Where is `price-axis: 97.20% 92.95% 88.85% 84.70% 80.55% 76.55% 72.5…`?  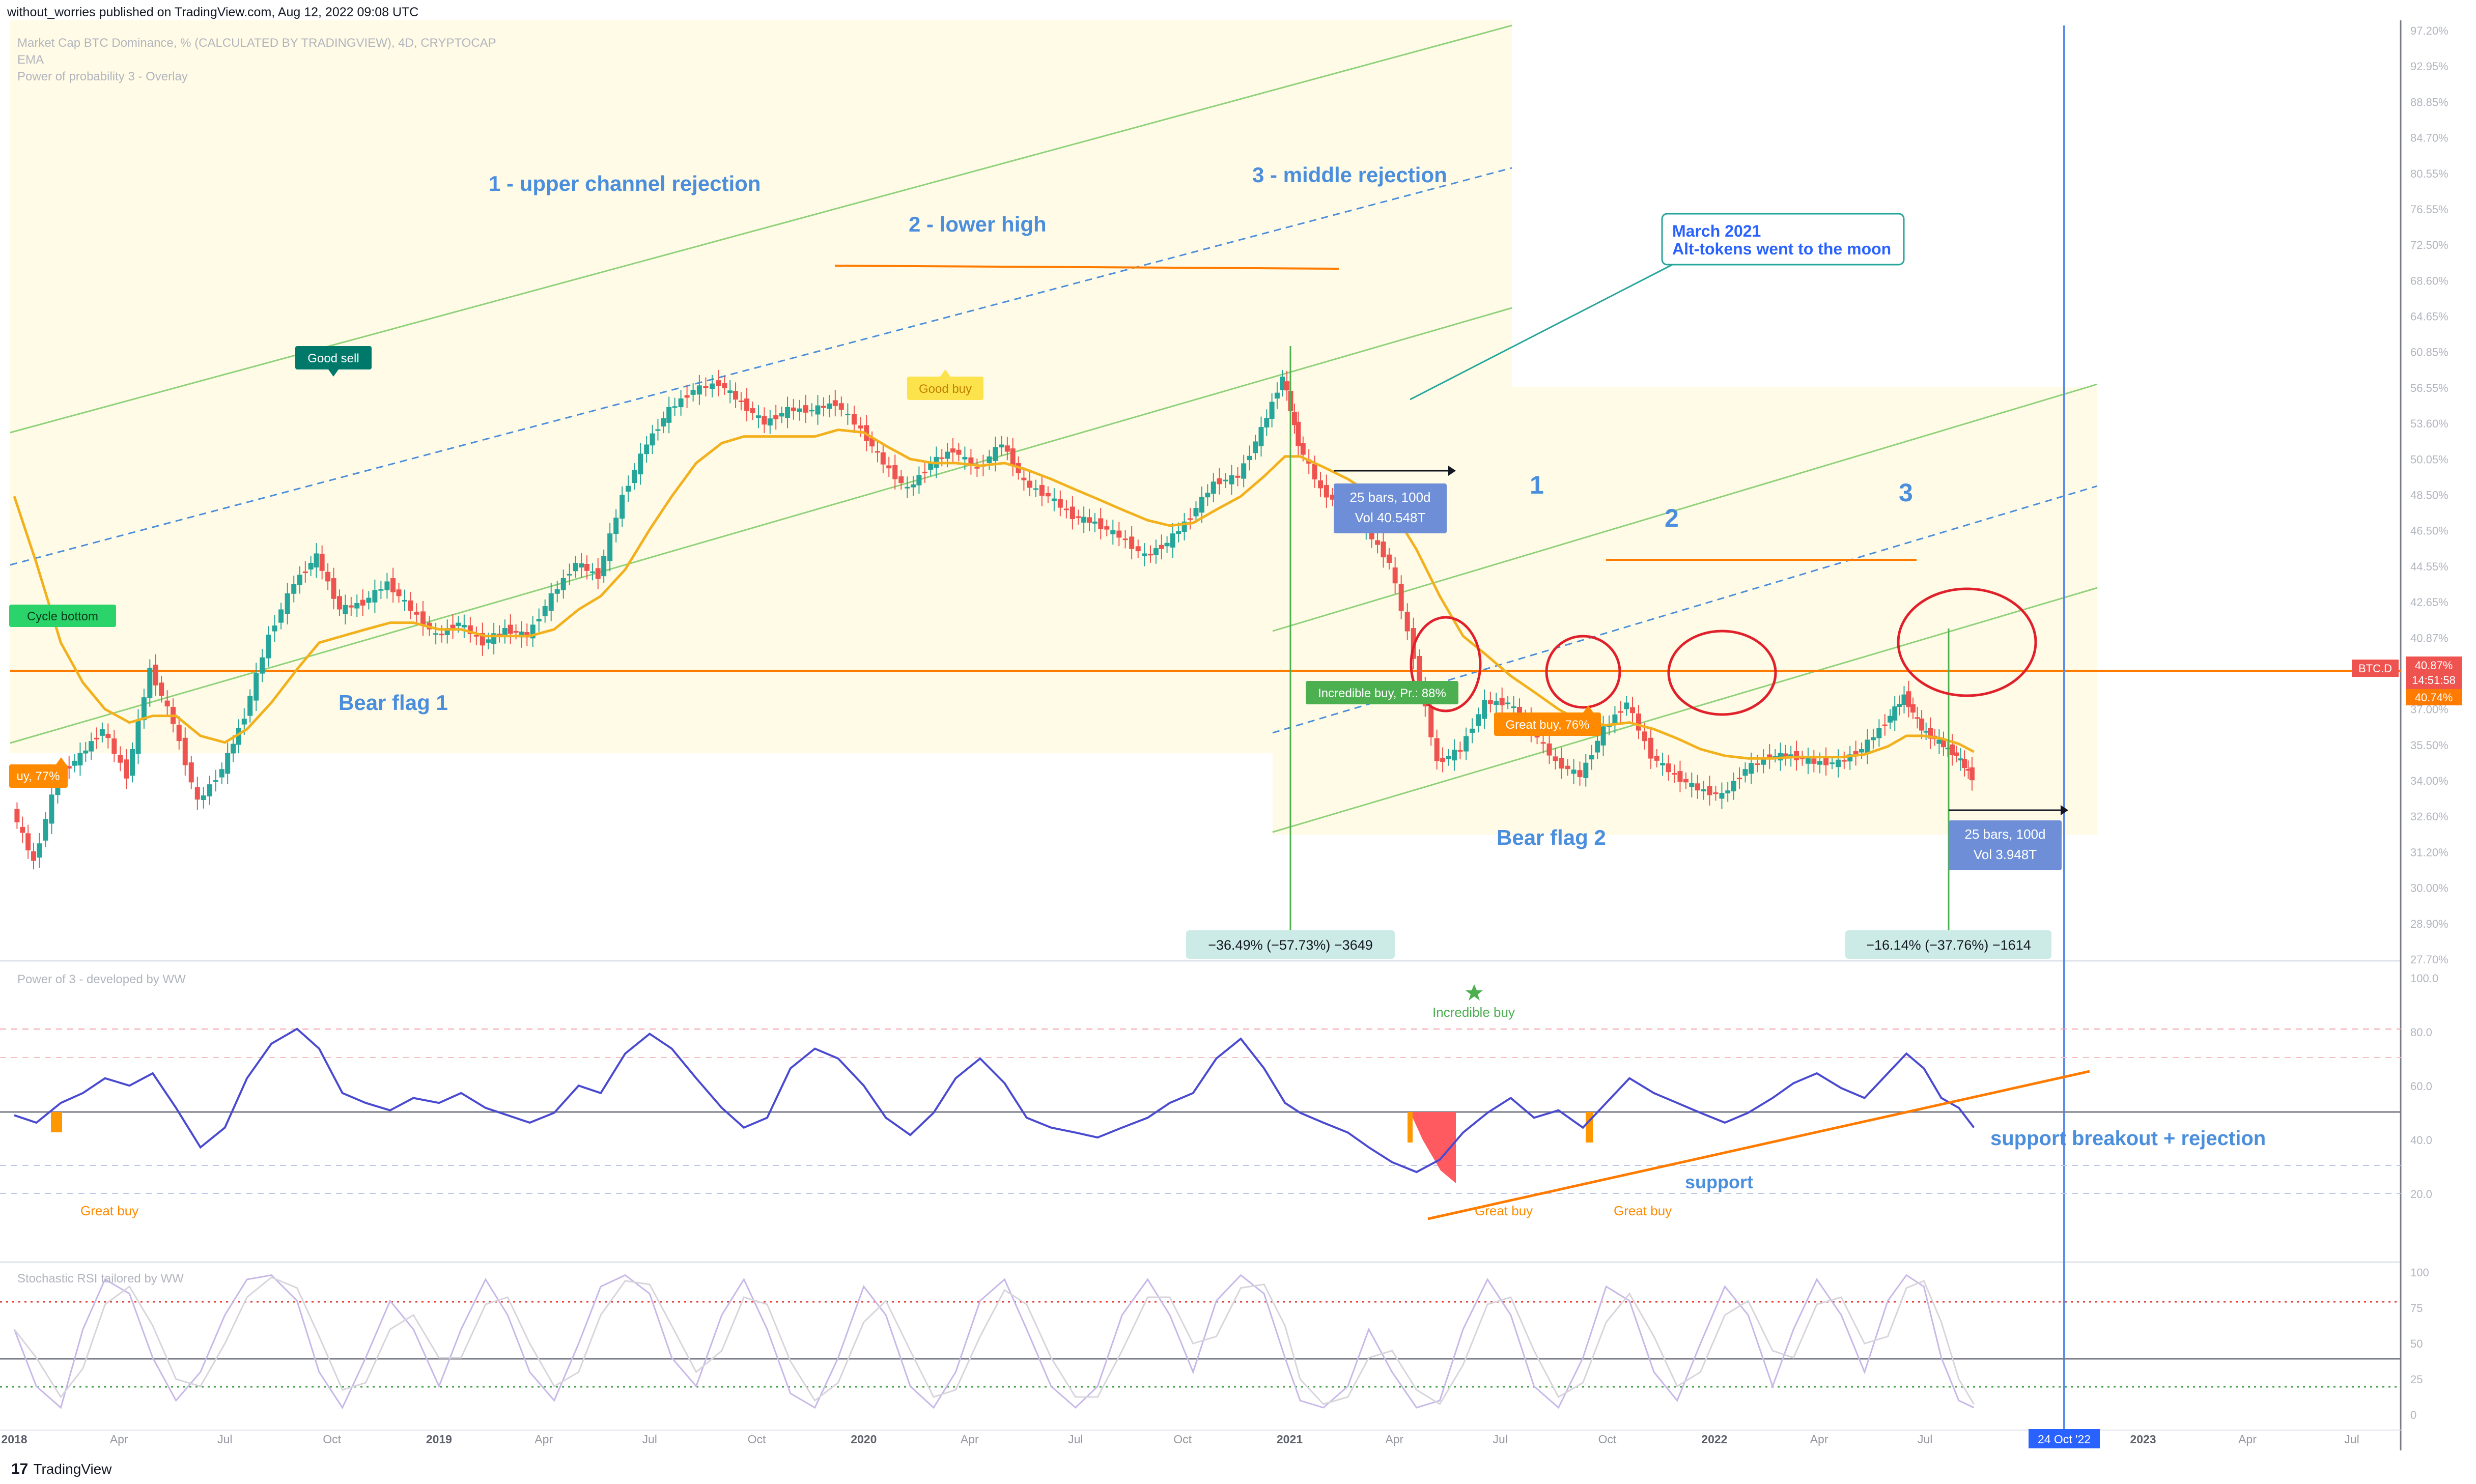
price-axis: 97.20% 92.95% 88.85% 84.70% 80.55% 76.55% 72.5… is located at coordinates (2429, 722).